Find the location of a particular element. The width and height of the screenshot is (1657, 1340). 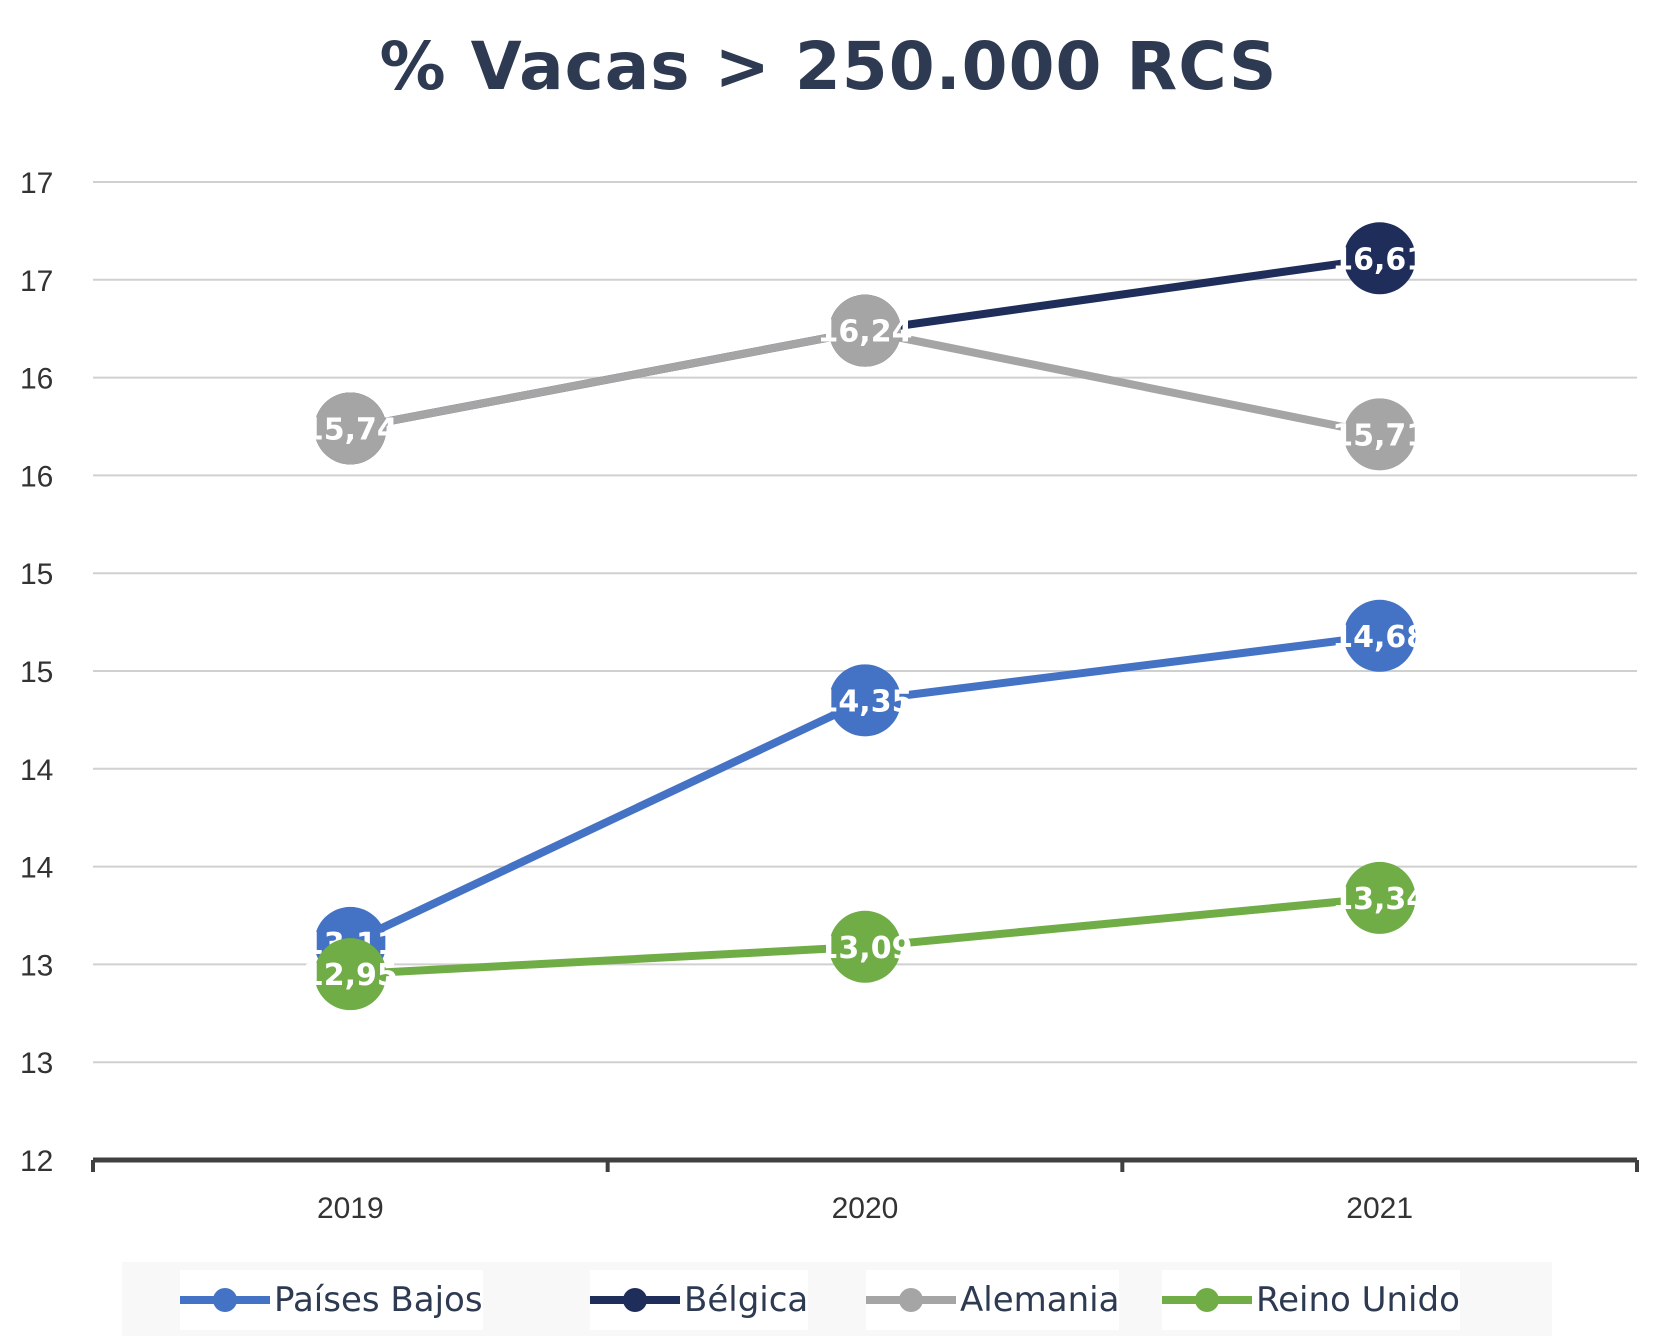

x-tick-label: 2020 is located at coordinates (865, 1208).